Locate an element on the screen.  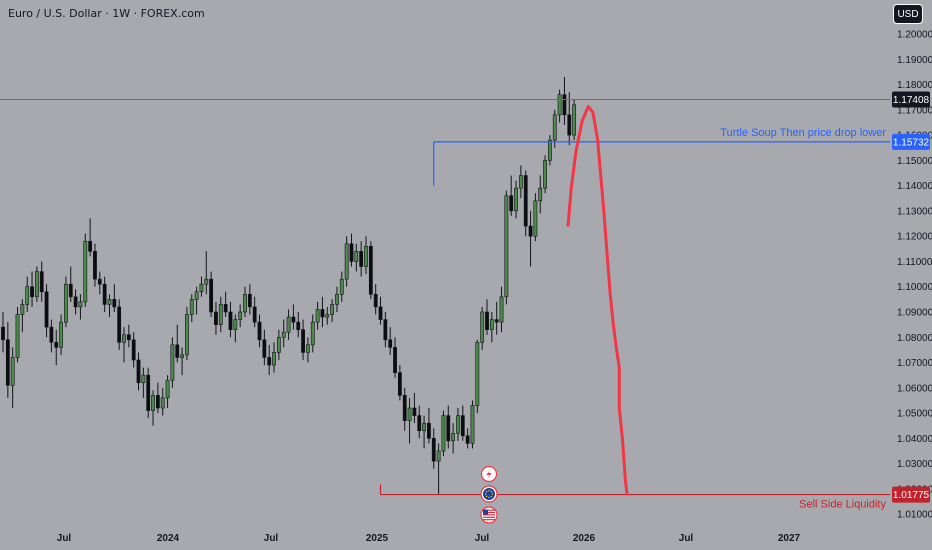
red-level-label: Sell Side Liquidity is located at coordinates (842, 505).